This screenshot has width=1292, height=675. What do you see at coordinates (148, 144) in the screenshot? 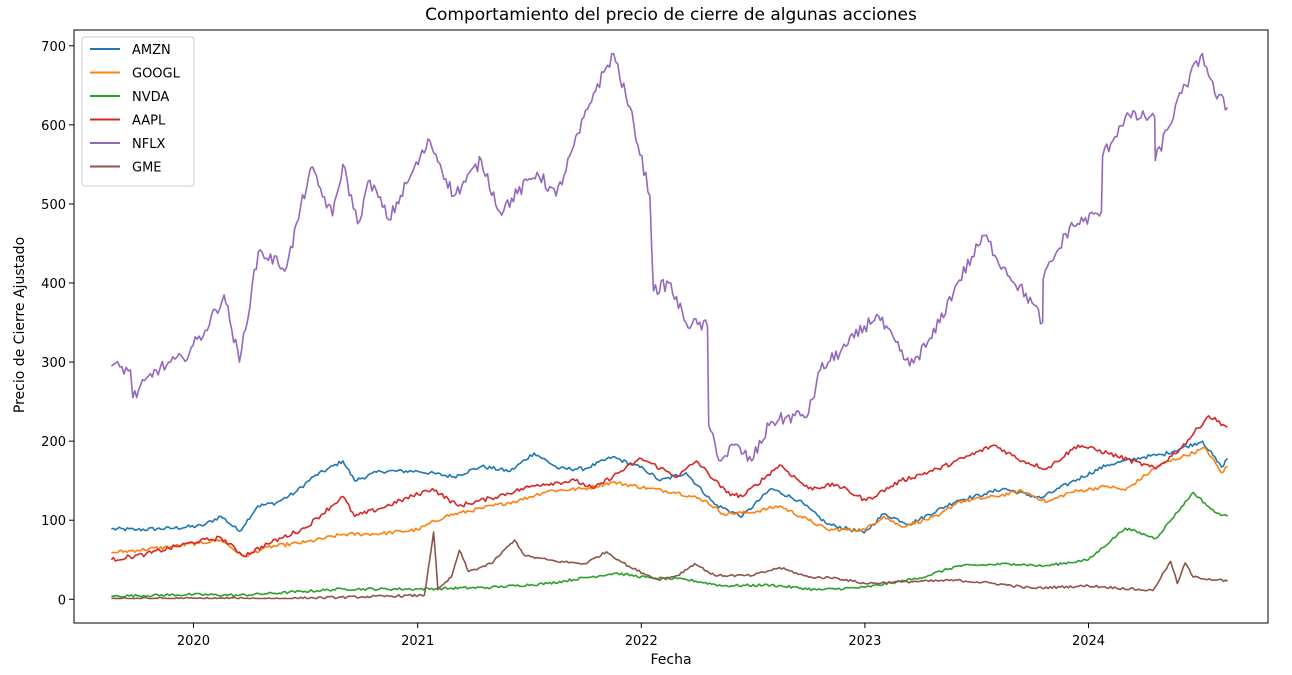
I see `legend-label: NFLX` at bounding box center [148, 144].